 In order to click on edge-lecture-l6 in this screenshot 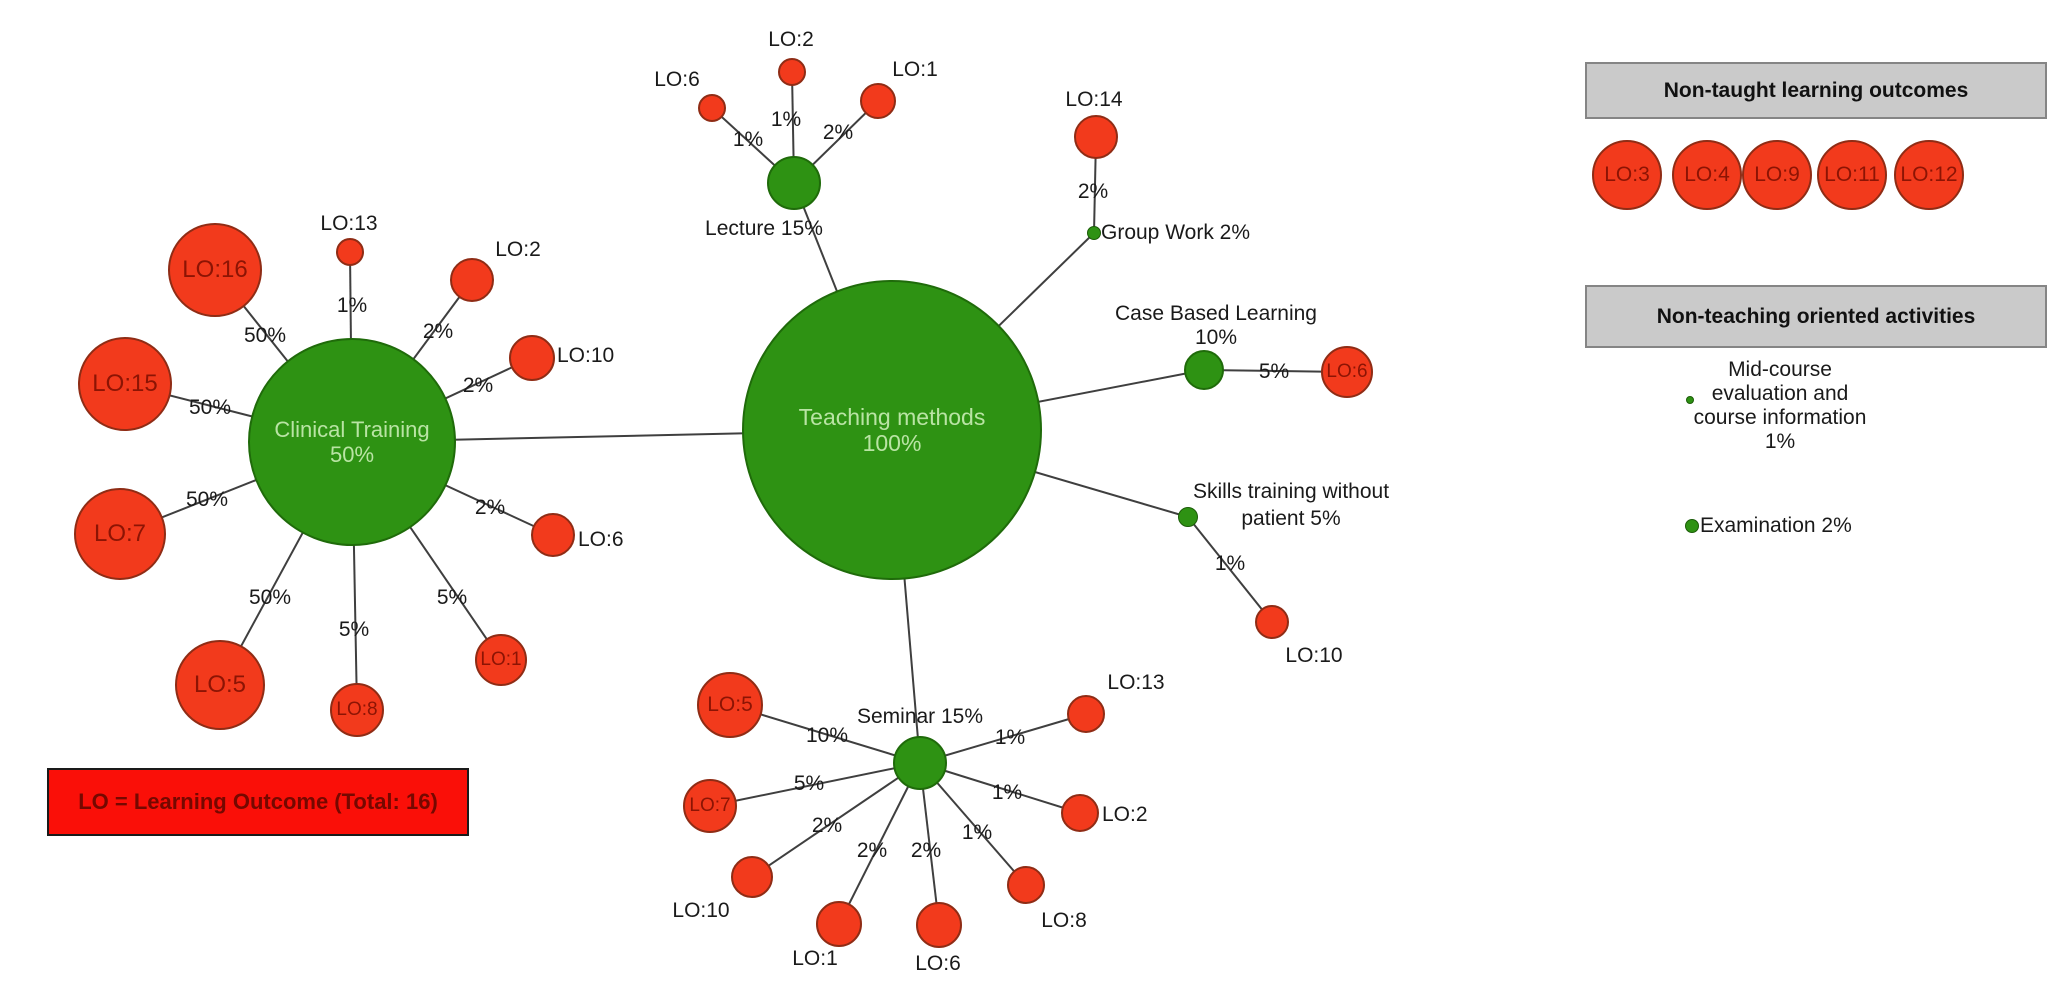, I will do `click(753, 145)`.